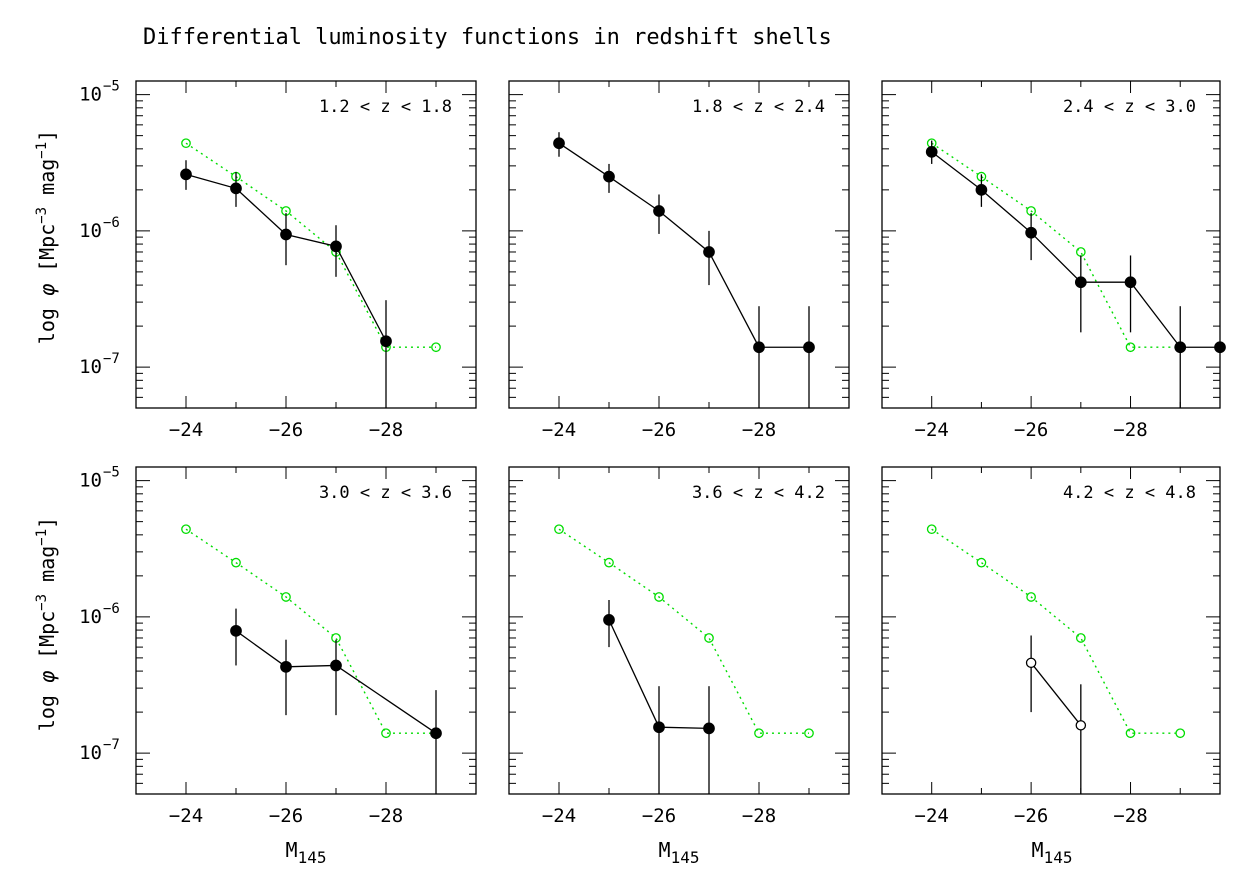 The height and width of the screenshot is (873, 1242). What do you see at coordinates (1129, 493) in the screenshot?
I see `redshift-label: 4.2 < z < 4.8` at bounding box center [1129, 493].